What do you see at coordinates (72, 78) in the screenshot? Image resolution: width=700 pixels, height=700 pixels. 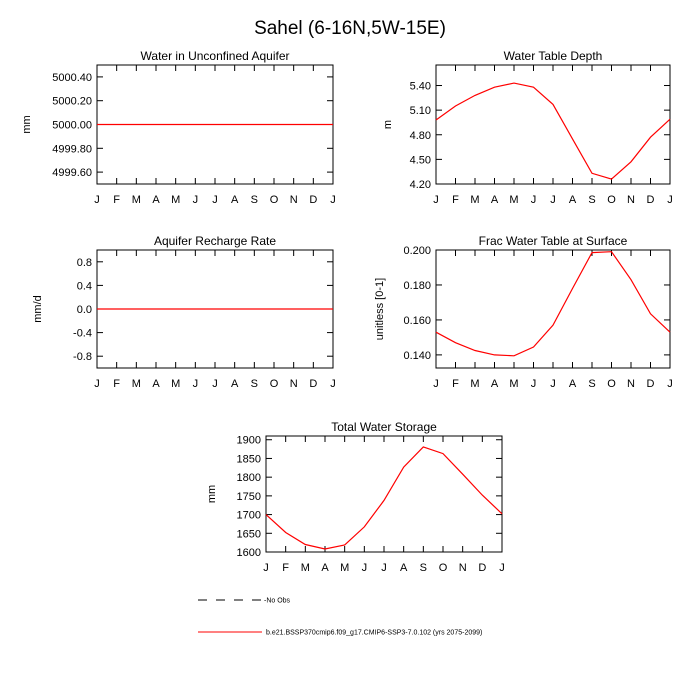 I see `y-tick-label: 5000.40` at bounding box center [72, 78].